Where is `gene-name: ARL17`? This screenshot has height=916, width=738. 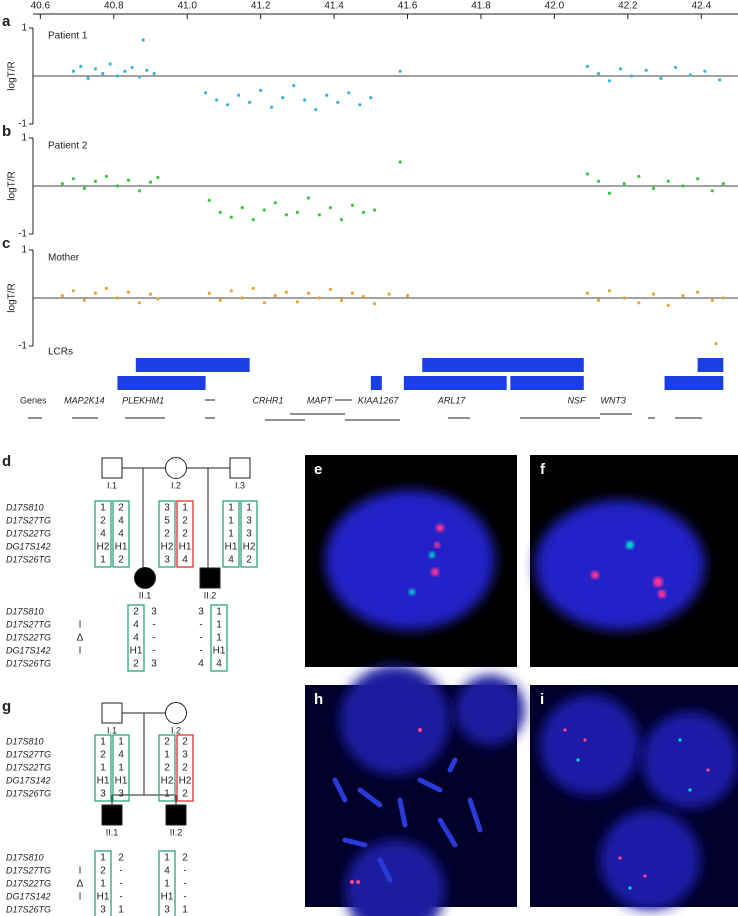
gene-name: ARL17 is located at coordinates (452, 400).